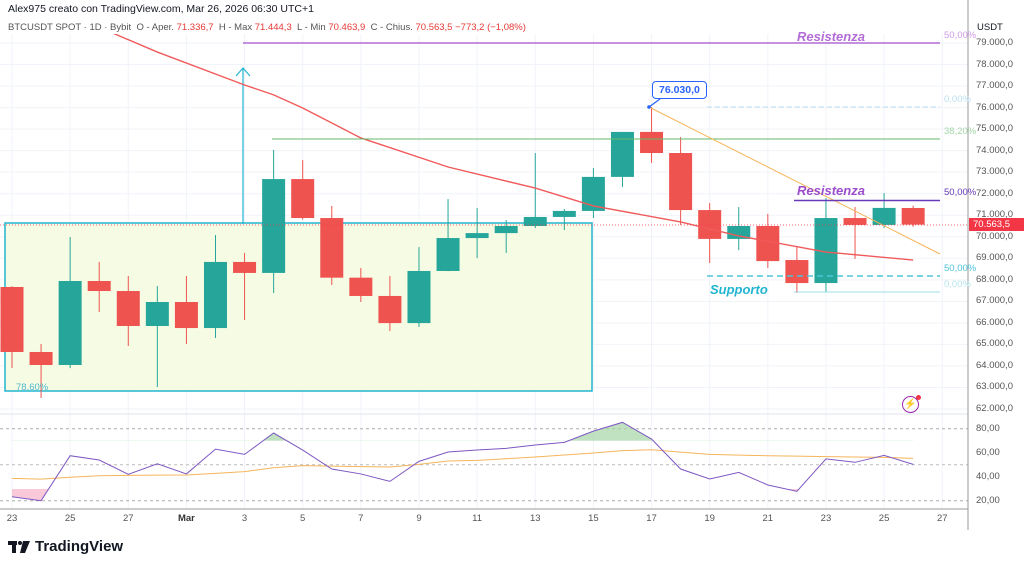 The width and height of the screenshot is (1024, 568). Describe the element at coordinates (994, 301) in the screenshot. I see `price-tick-label: 67.000,0` at that location.